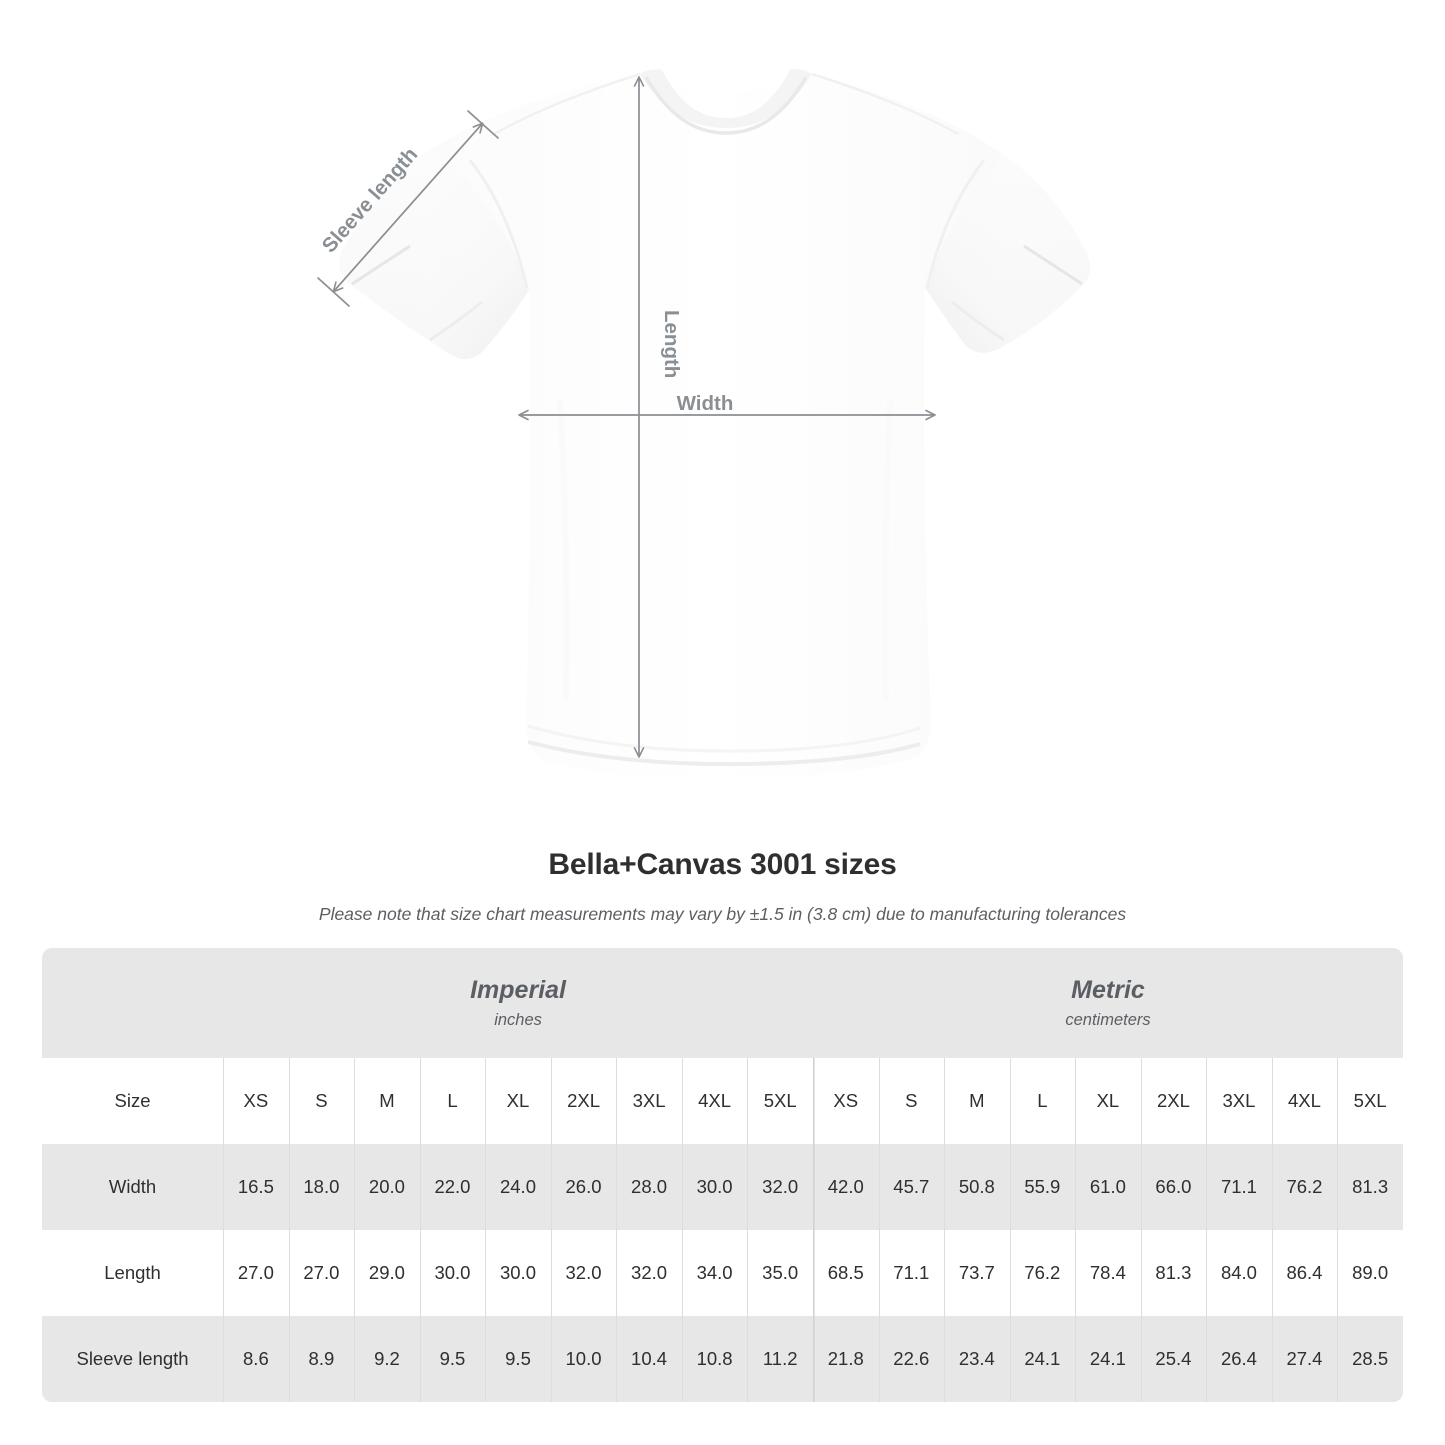  I want to click on page-title: Bella+Canvas 3001 sizes, so click(722, 864).